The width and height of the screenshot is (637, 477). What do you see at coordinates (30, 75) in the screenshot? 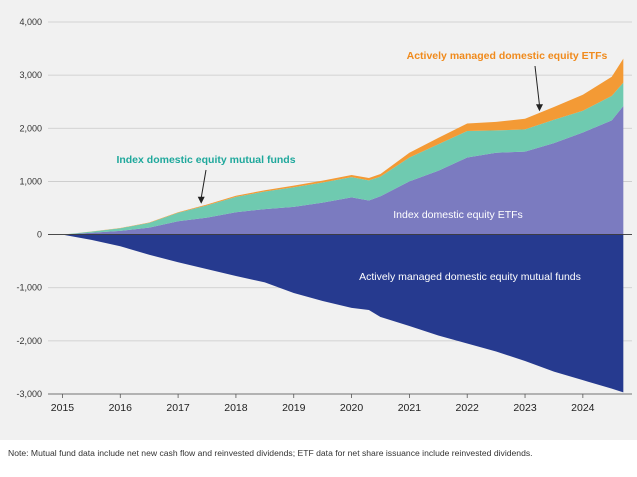
I see `y-tick-label: 3,000` at bounding box center [30, 75].